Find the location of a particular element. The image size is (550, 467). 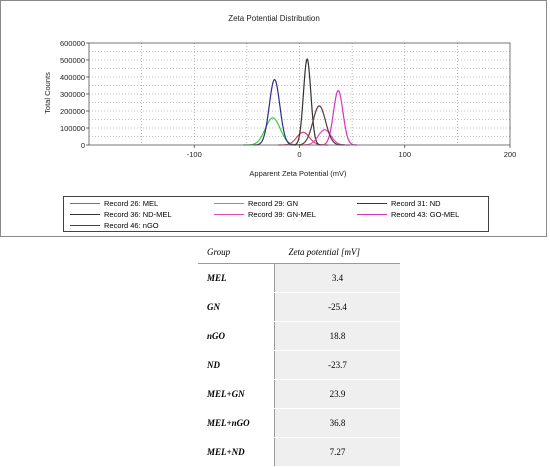

x-tick-label: 100 is located at coordinates (404, 154).